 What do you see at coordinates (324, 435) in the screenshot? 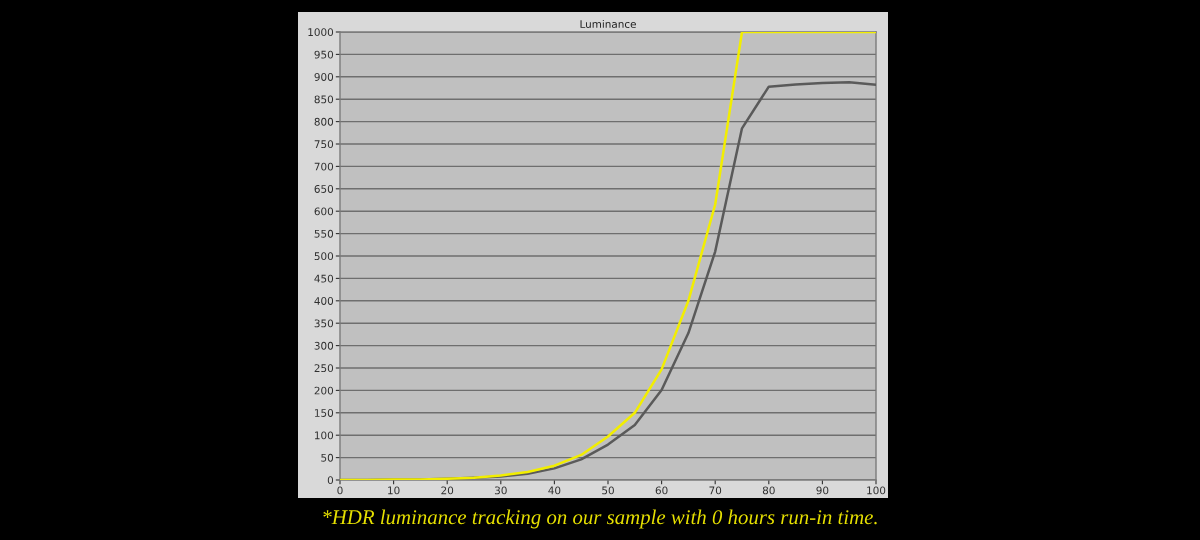
I see `y-tick-label: 100` at bounding box center [324, 435].